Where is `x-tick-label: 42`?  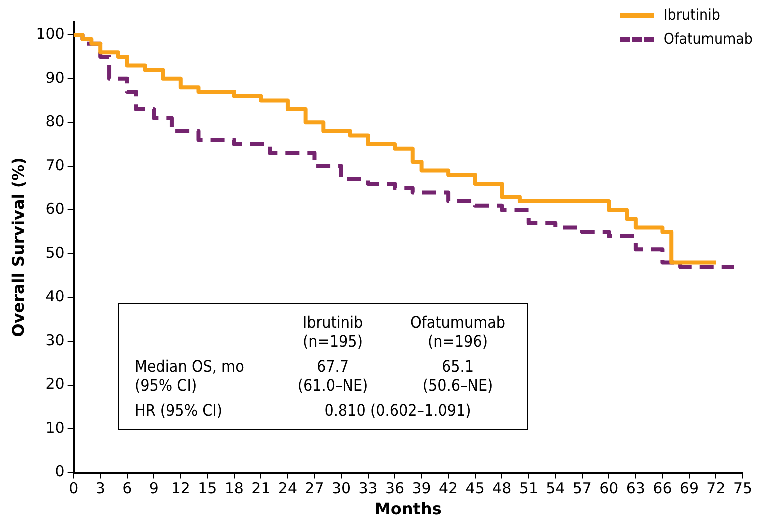
x-tick-label: 42 is located at coordinates (448, 489).